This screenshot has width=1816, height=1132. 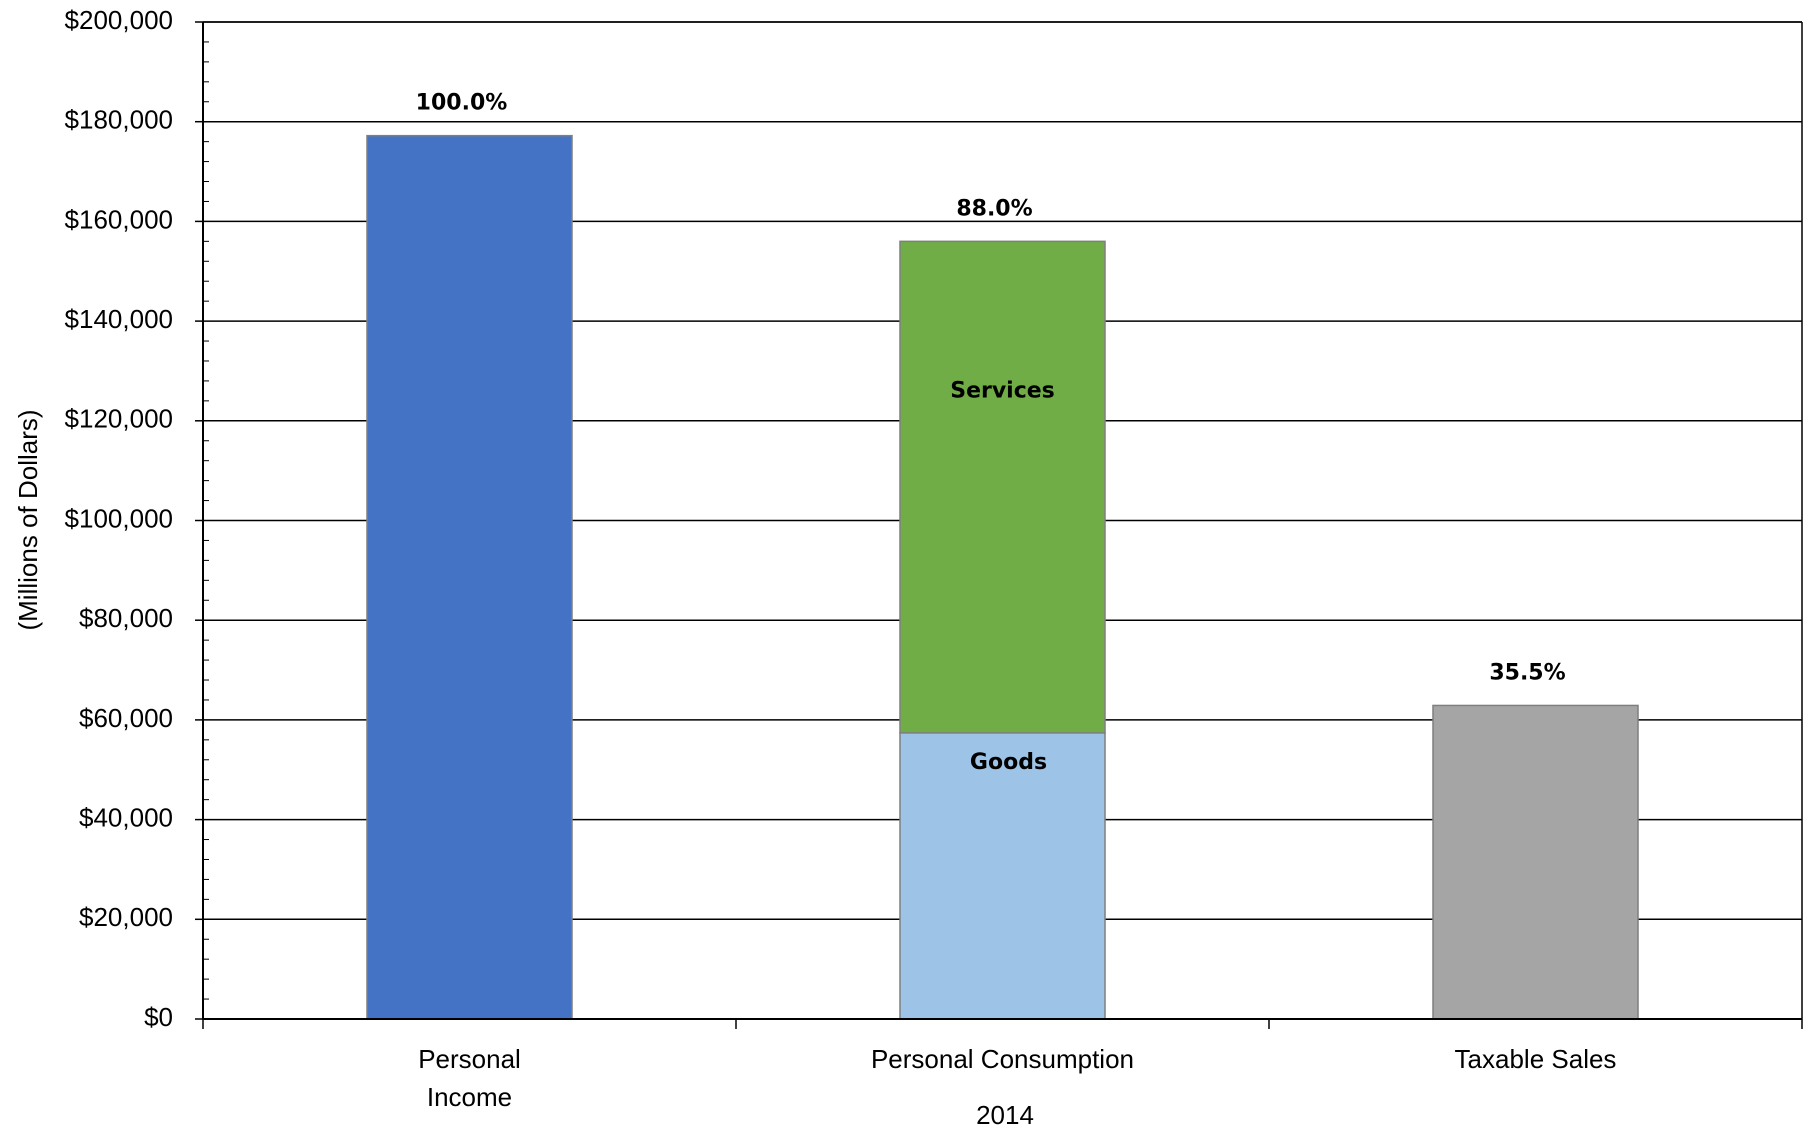 What do you see at coordinates (1527, 672) in the screenshot?
I see `data-label: 35.5%` at bounding box center [1527, 672].